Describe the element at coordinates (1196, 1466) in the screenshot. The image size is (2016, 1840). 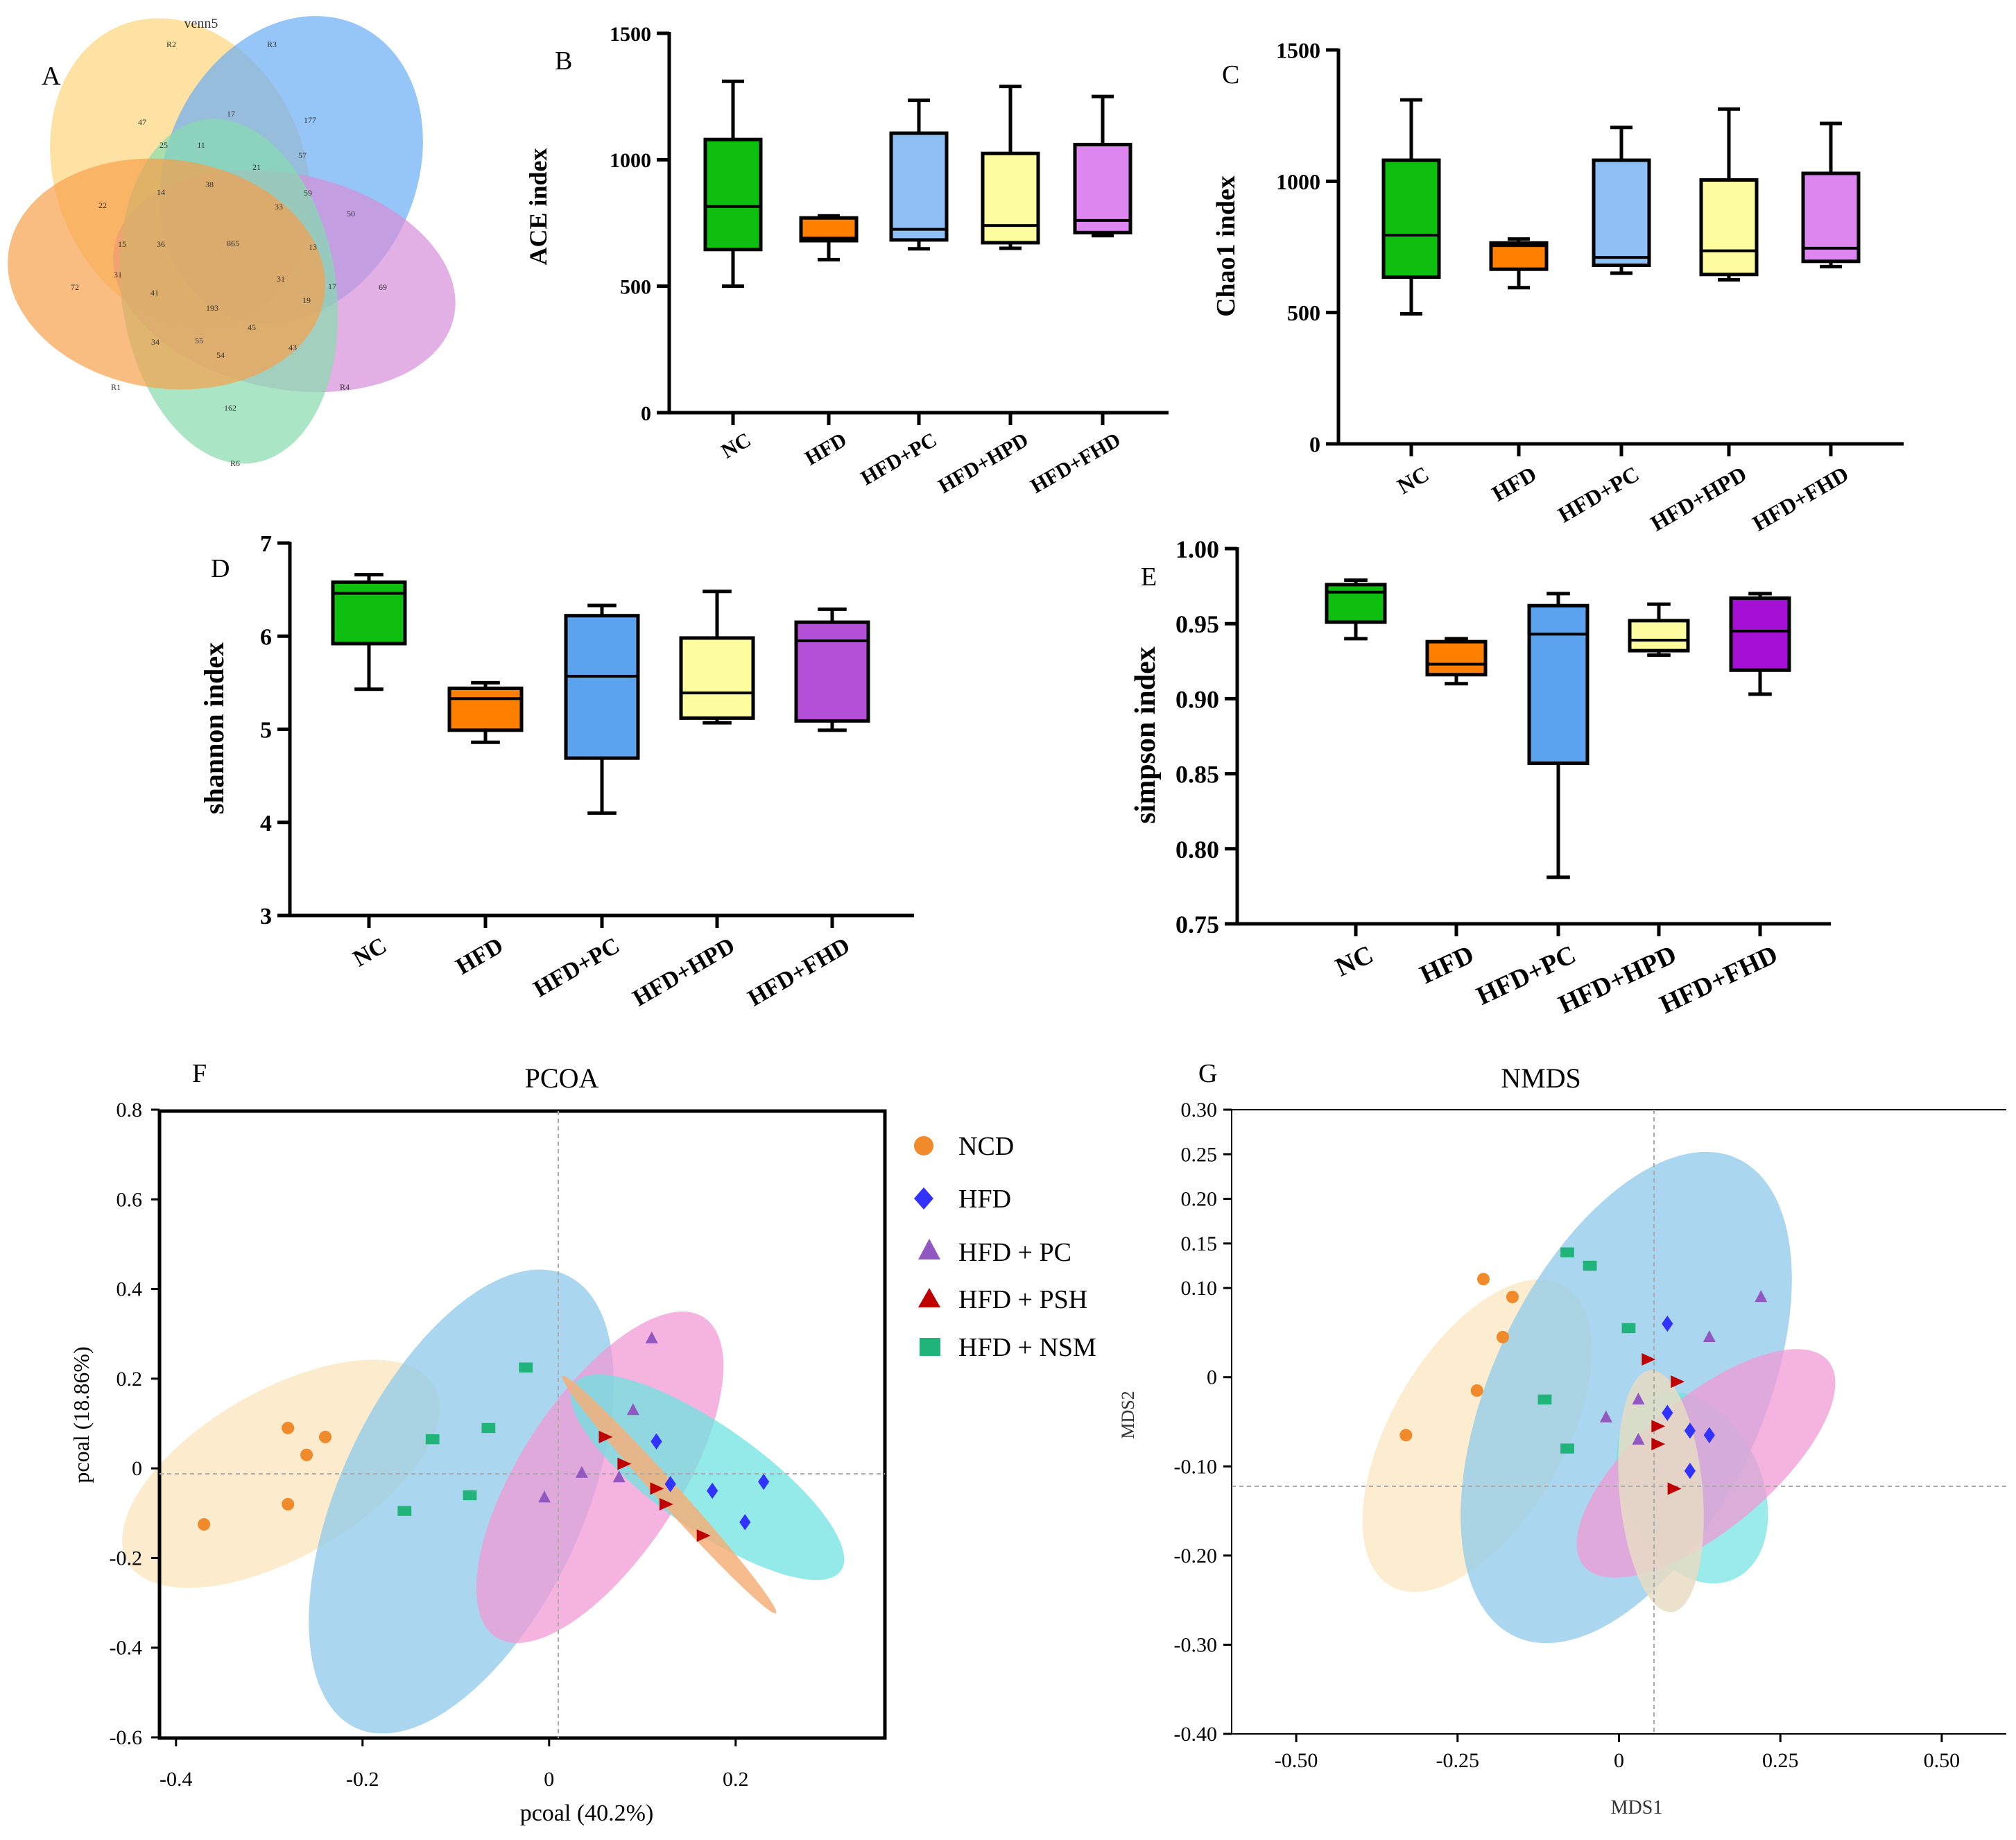
I see `y-tick-label: -0.10` at that location.